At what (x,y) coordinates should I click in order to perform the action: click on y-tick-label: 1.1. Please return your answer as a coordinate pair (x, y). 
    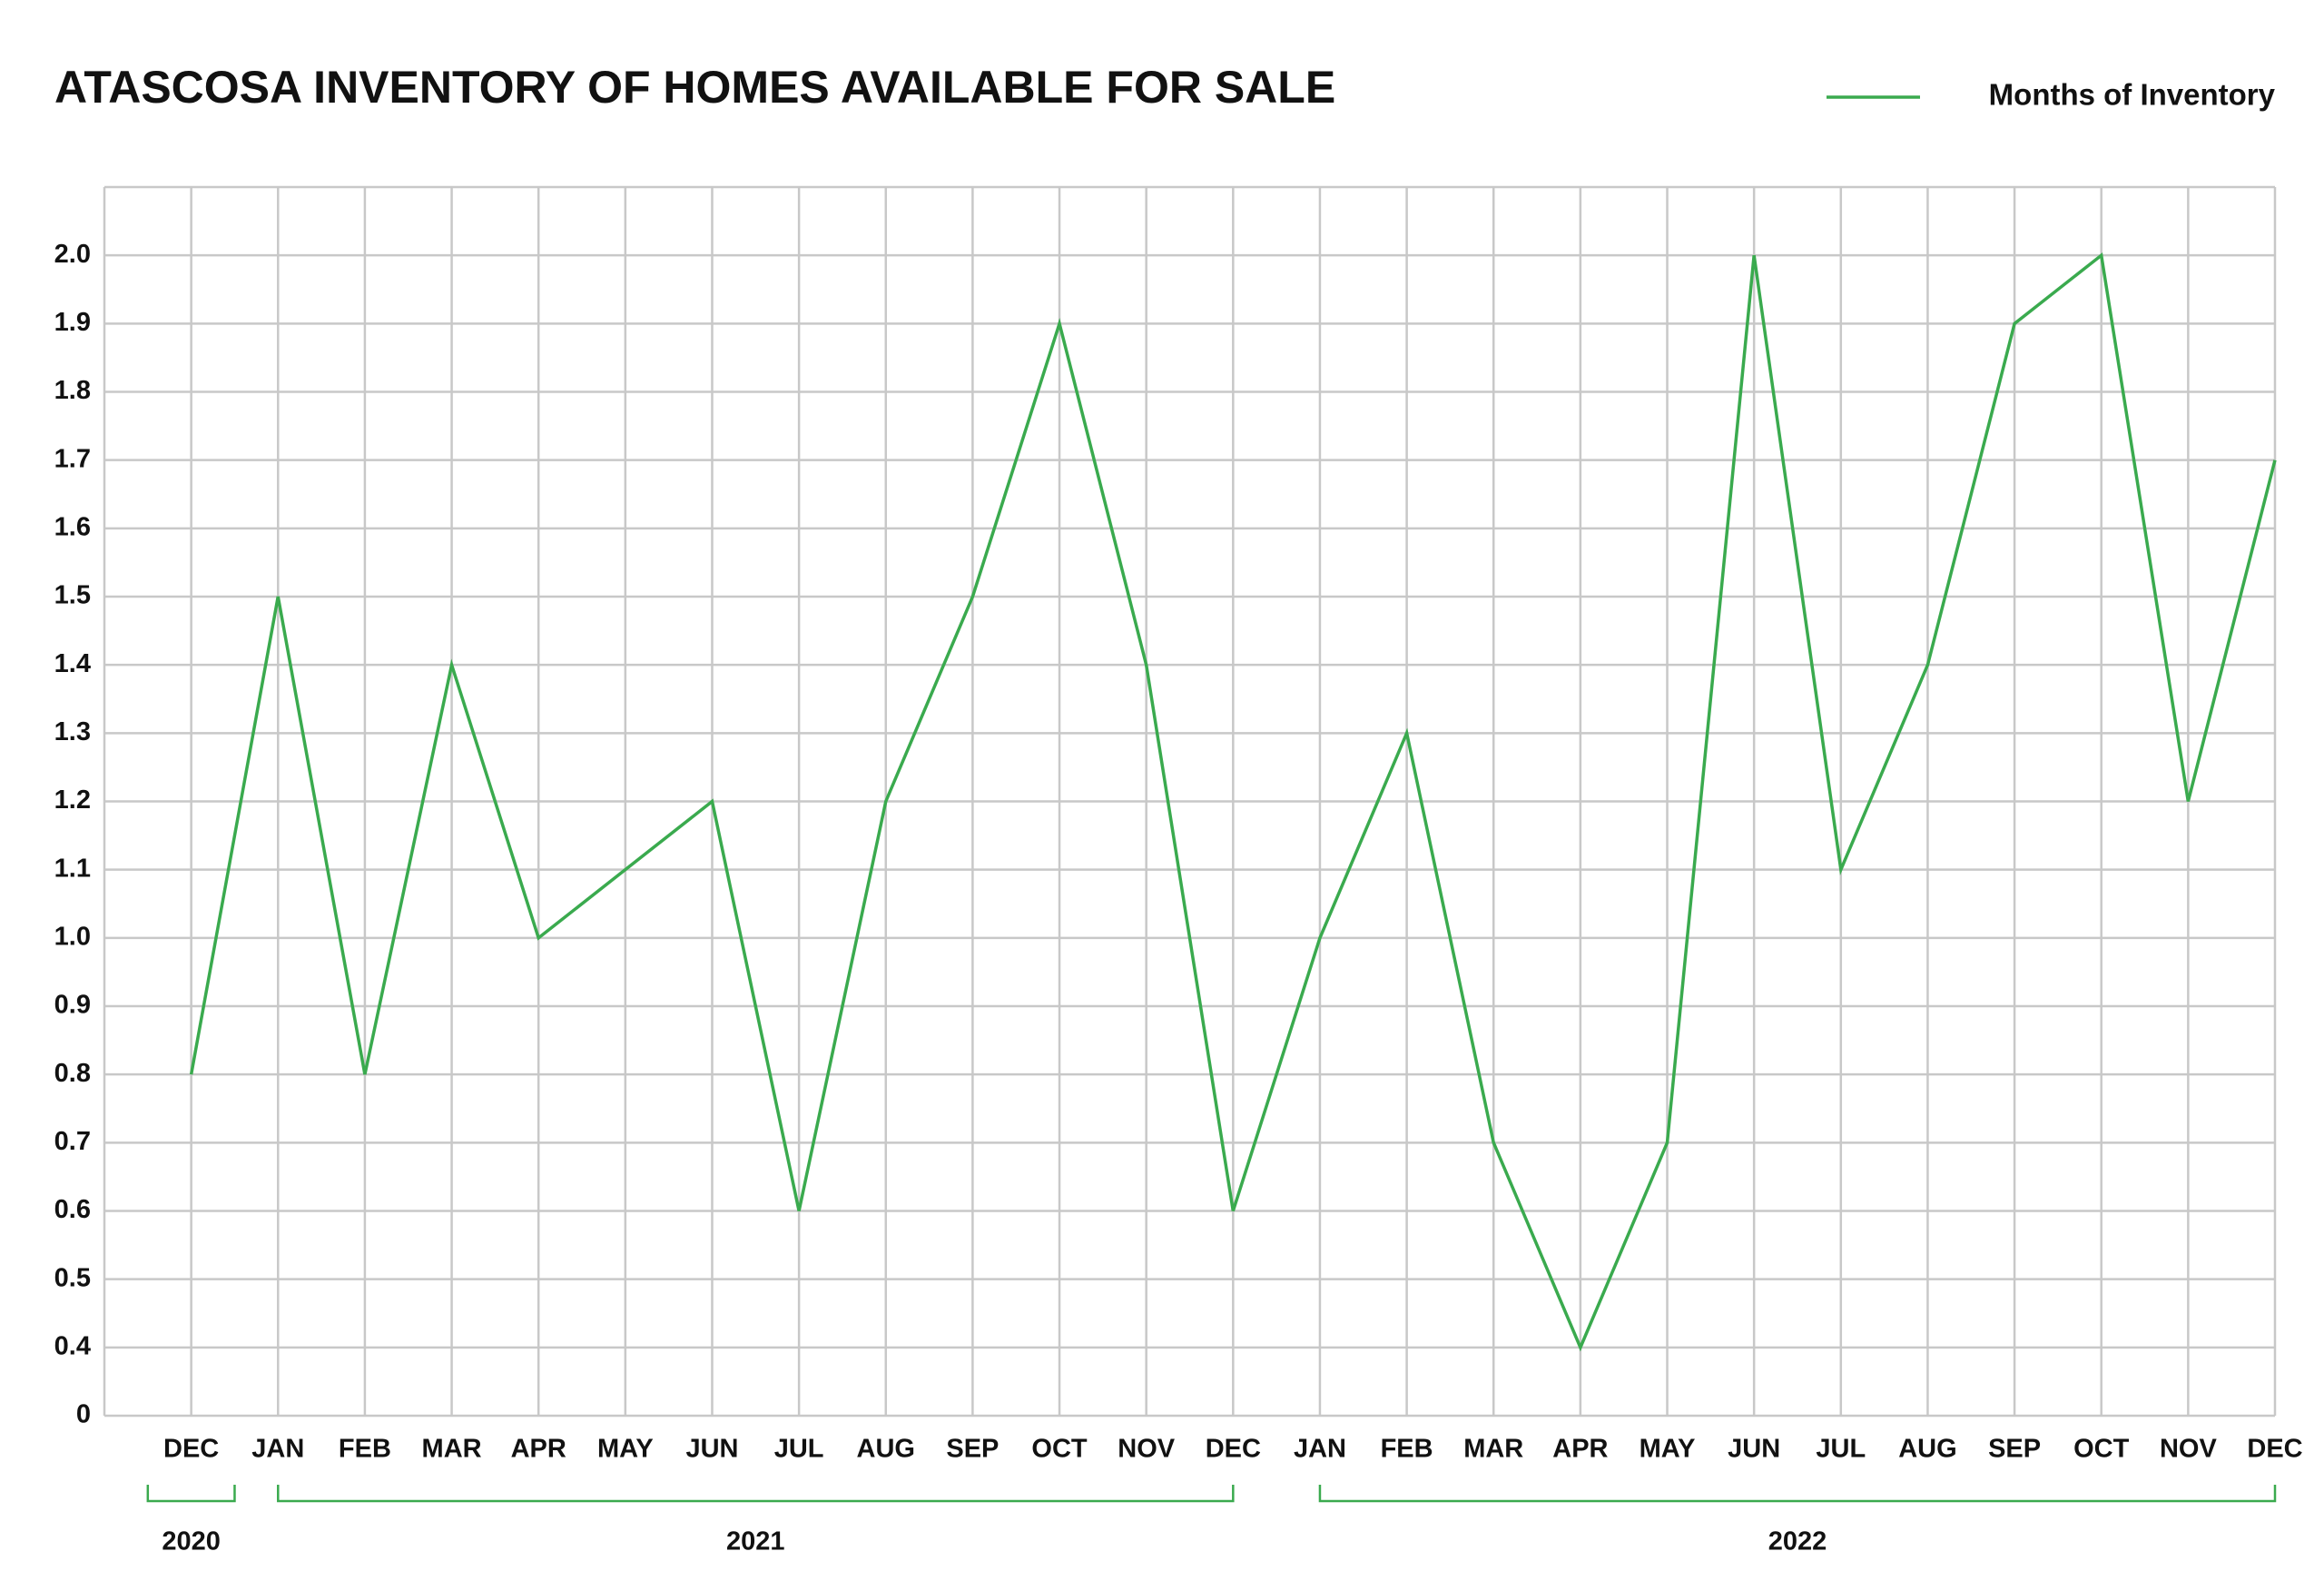
    Looking at the image, I should click on (72, 868).